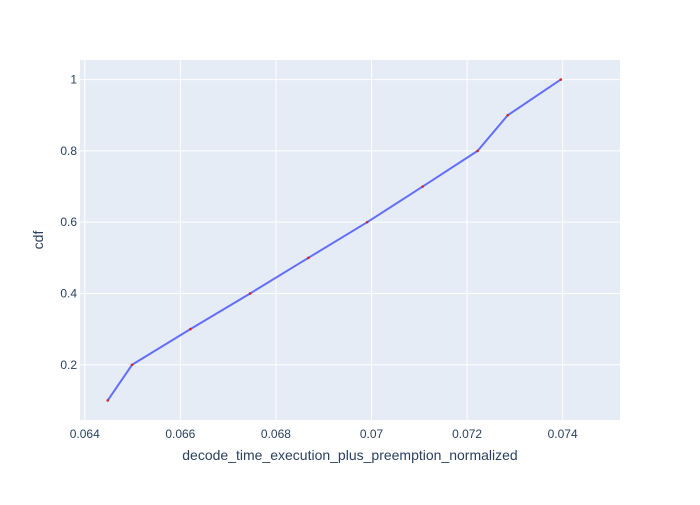  I want to click on x-tick-label: 0.068, so click(276, 434).